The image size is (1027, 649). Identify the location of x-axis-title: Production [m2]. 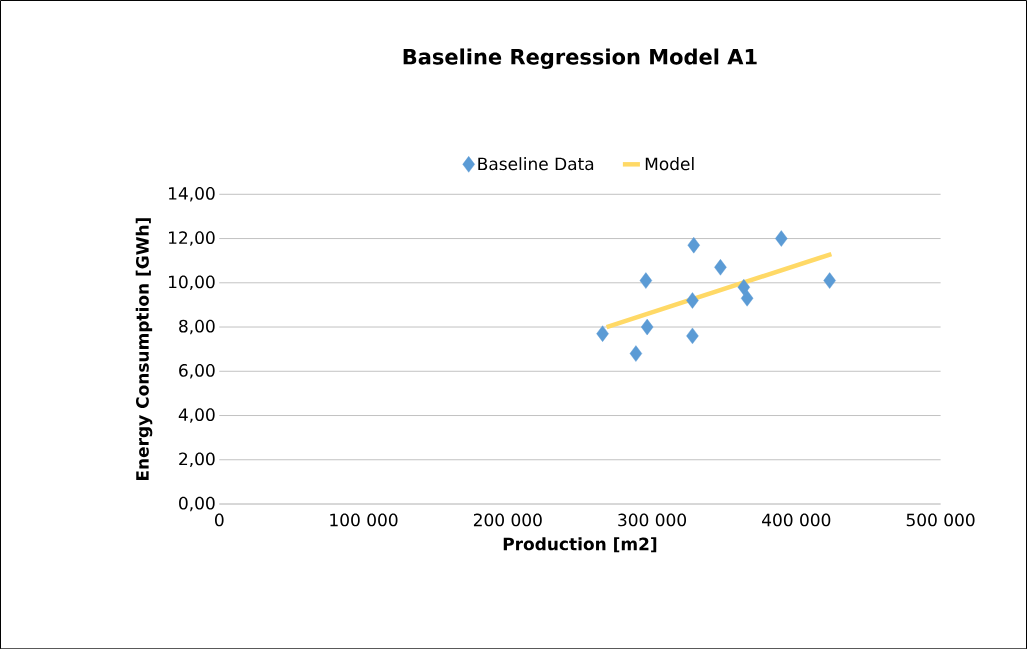
(580, 545).